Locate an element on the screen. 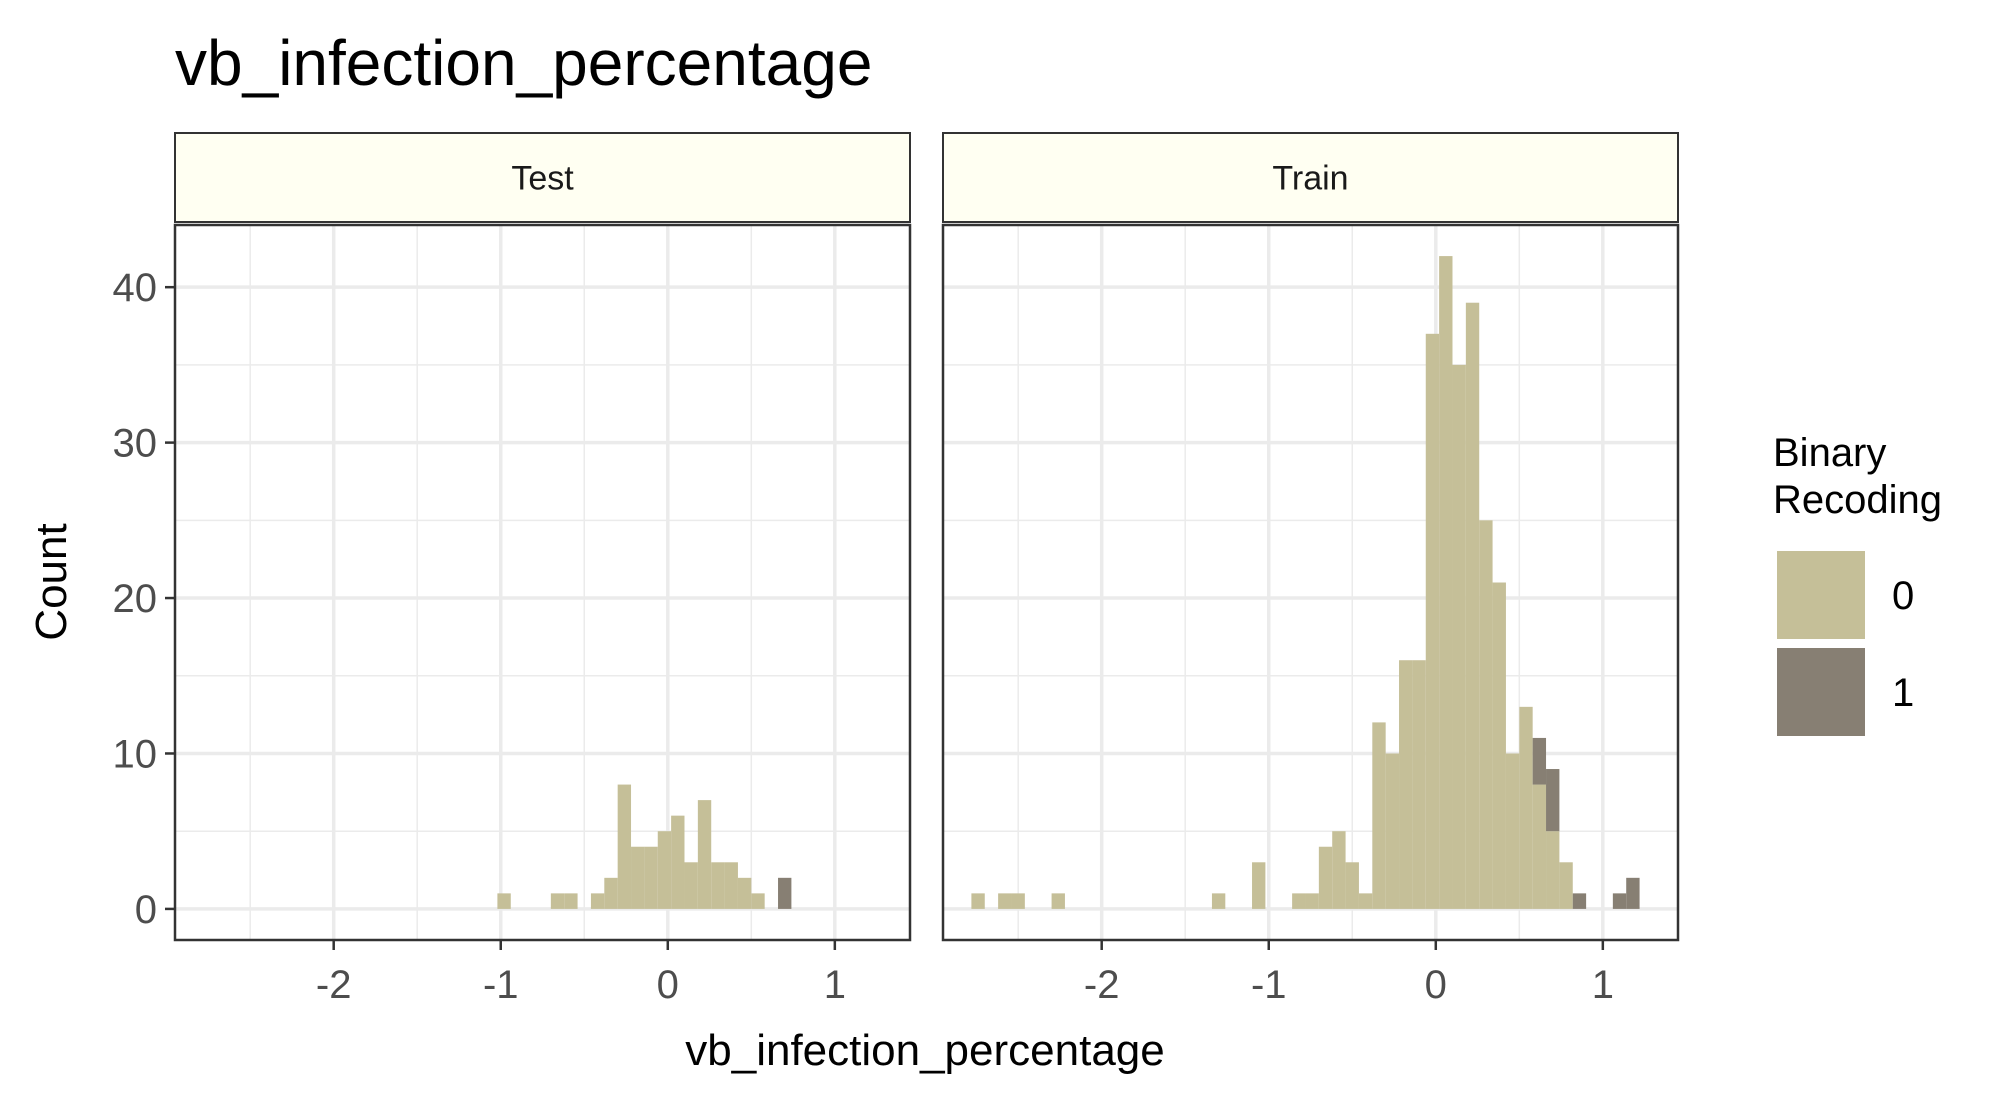 The height and width of the screenshot is (1105, 2000). x-axis-label: vb_infection_percentage is located at coordinates (924, 1050).